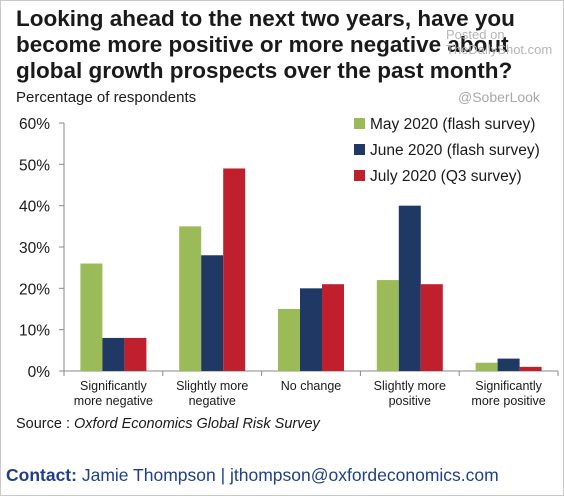 Image resolution: width=564 pixels, height=496 pixels. Describe the element at coordinates (45, 424) in the screenshot. I see `source-prefix: Source :` at that location.